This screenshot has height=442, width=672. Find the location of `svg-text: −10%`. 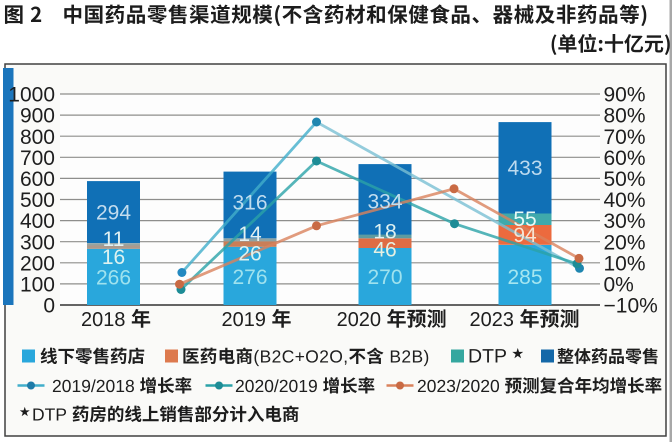

svg-text: −10% is located at coordinates (631, 306).